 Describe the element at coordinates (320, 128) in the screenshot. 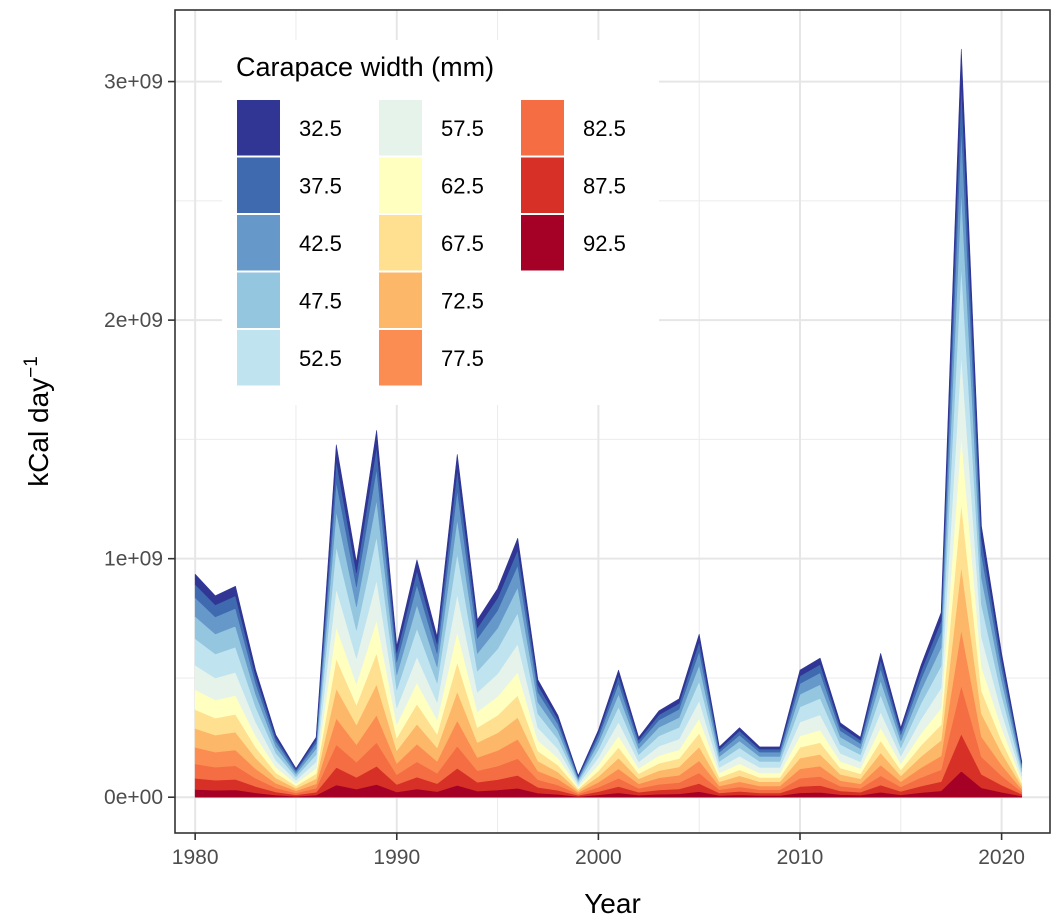

I see `legend-label-32-5: 32.5` at that location.